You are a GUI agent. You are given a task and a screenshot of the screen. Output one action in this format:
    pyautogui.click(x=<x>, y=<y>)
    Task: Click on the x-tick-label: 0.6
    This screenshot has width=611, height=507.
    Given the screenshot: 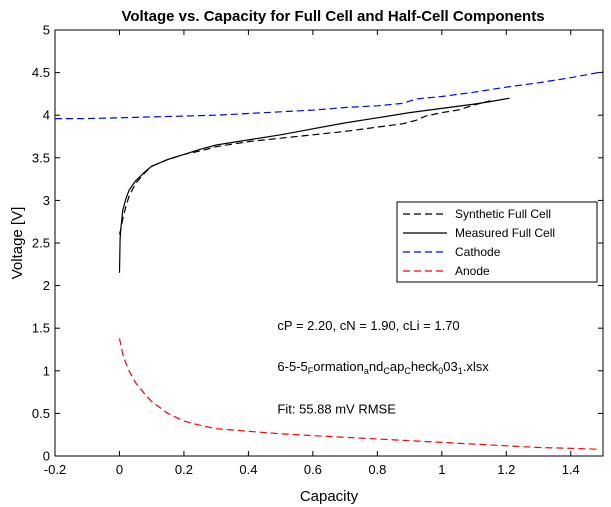 What is the action you would take?
    pyautogui.click(x=313, y=469)
    